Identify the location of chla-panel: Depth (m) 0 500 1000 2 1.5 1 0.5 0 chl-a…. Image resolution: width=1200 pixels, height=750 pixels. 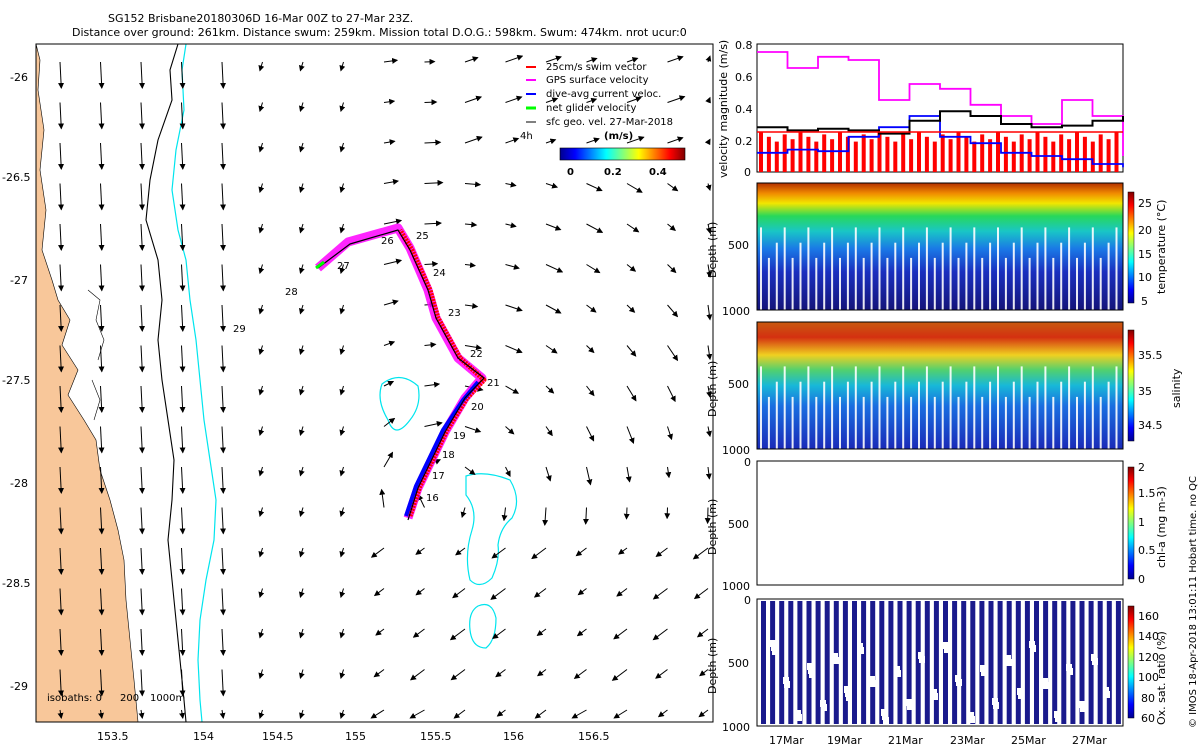
(937, 524).